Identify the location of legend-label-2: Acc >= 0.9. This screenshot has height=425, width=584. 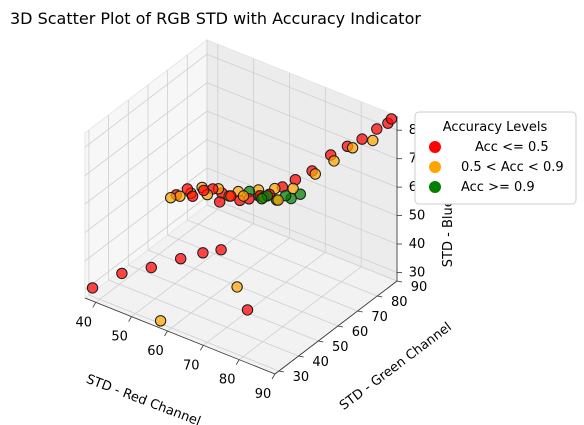
(498, 187).